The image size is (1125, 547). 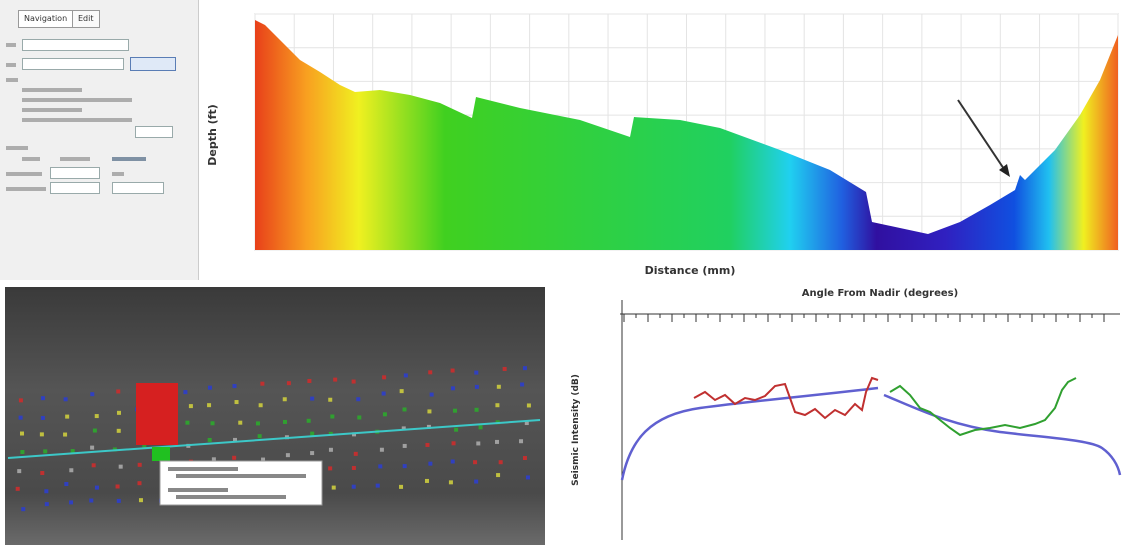 I want to click on image-dots, so click(x=273, y=439).